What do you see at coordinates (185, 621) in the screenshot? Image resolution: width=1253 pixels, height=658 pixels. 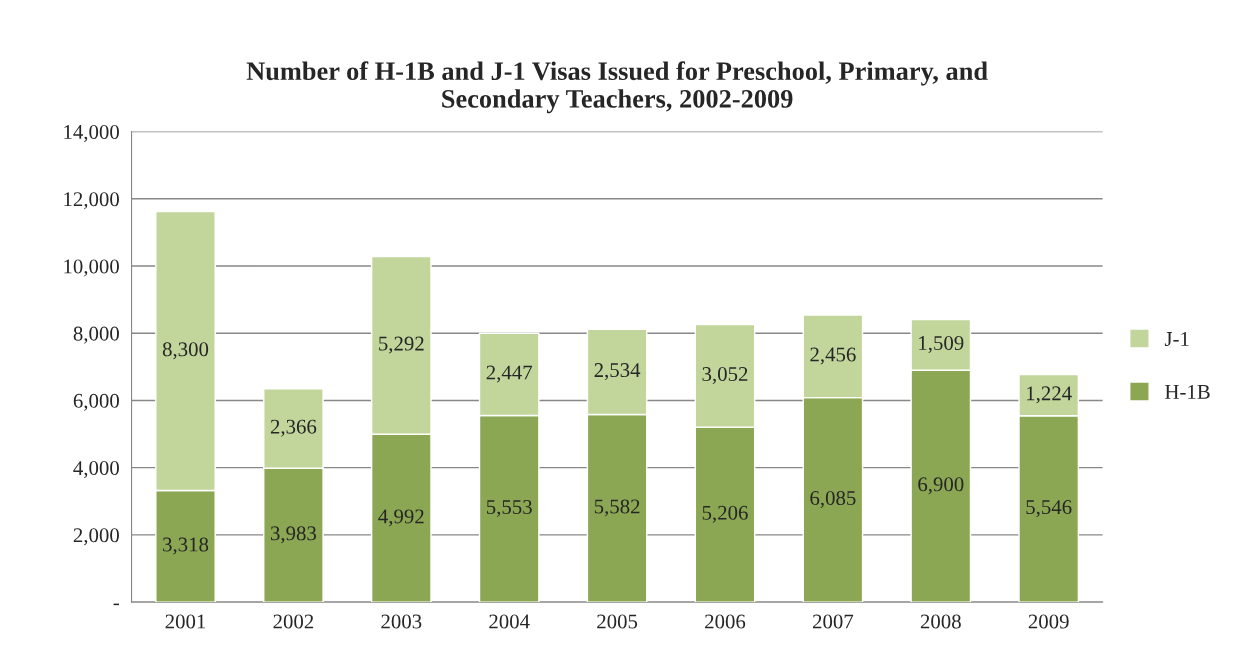 I see `x-tick-label: 2001` at bounding box center [185, 621].